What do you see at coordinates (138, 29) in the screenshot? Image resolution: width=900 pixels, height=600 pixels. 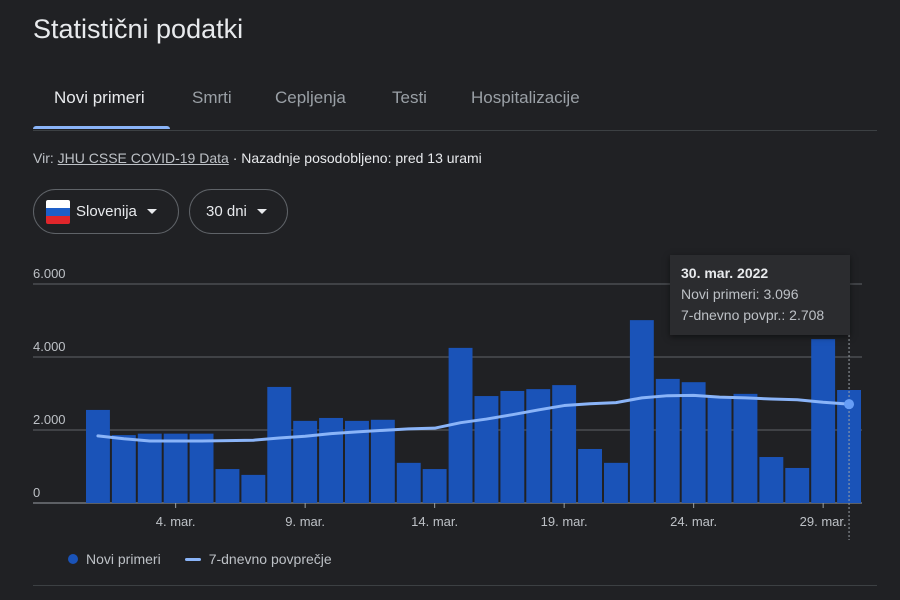 I see `page-title: Statistični podatki` at bounding box center [138, 29].